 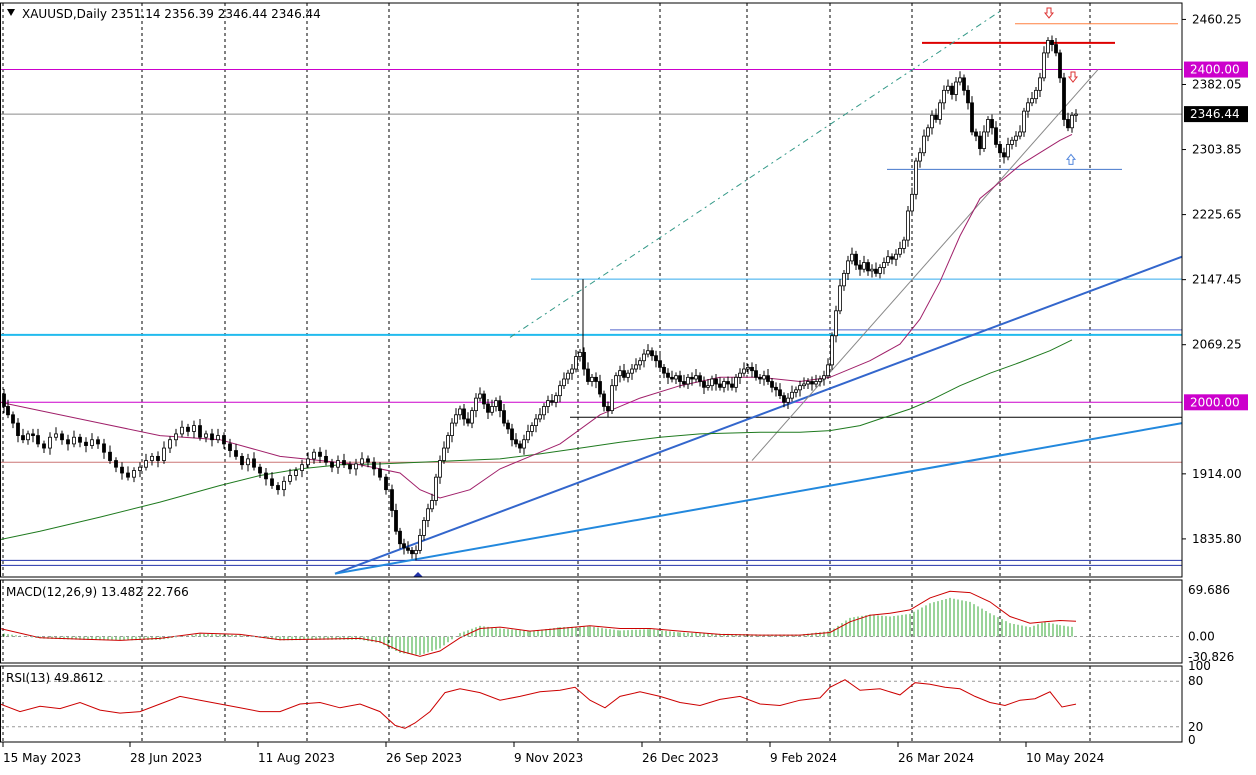 What do you see at coordinates (758, 498) in the screenshot?
I see `trend-line` at bounding box center [758, 498].